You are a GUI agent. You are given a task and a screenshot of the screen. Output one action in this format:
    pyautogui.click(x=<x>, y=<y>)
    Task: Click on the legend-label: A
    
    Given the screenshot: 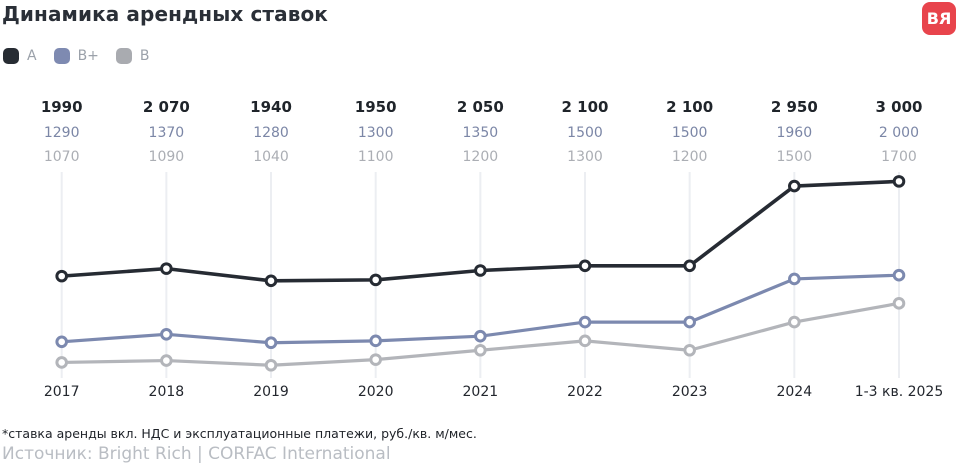 What is the action you would take?
    pyautogui.click(x=32, y=56)
    